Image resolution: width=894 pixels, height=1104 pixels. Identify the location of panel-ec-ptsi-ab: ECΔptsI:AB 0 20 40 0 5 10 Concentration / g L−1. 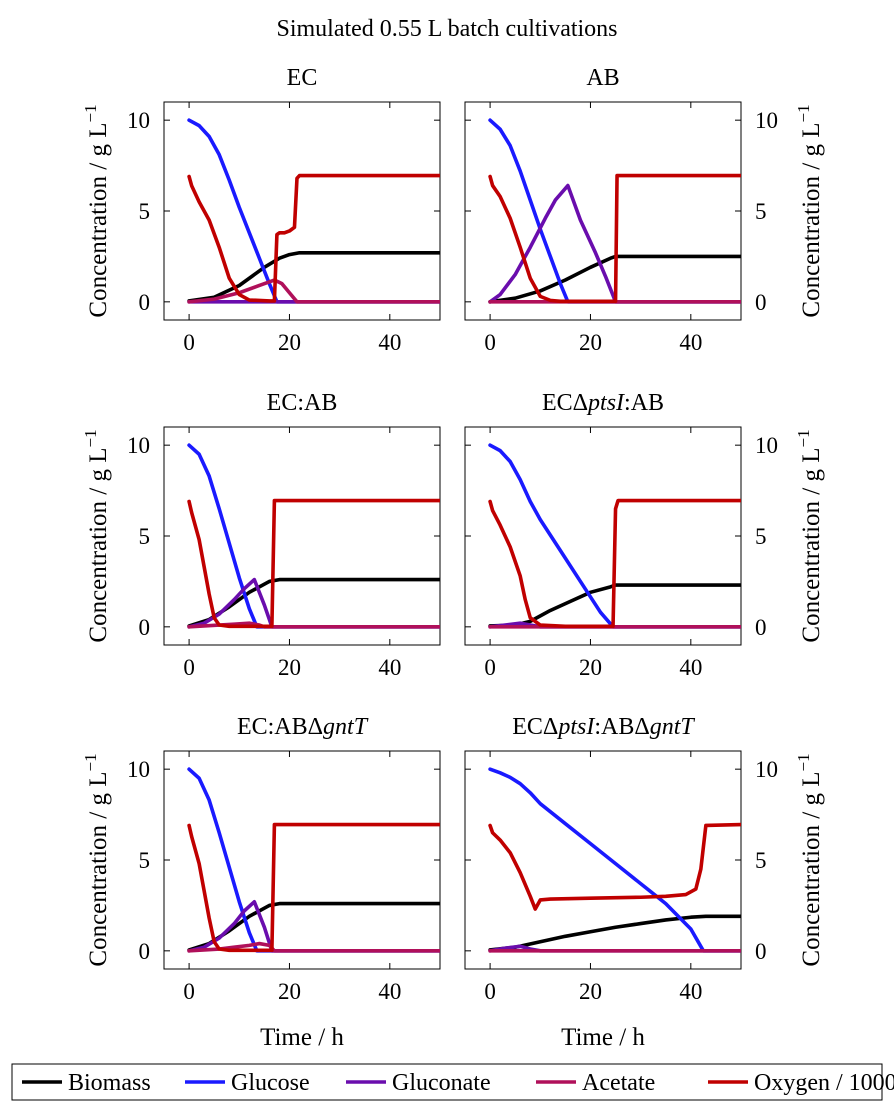
(644, 535).